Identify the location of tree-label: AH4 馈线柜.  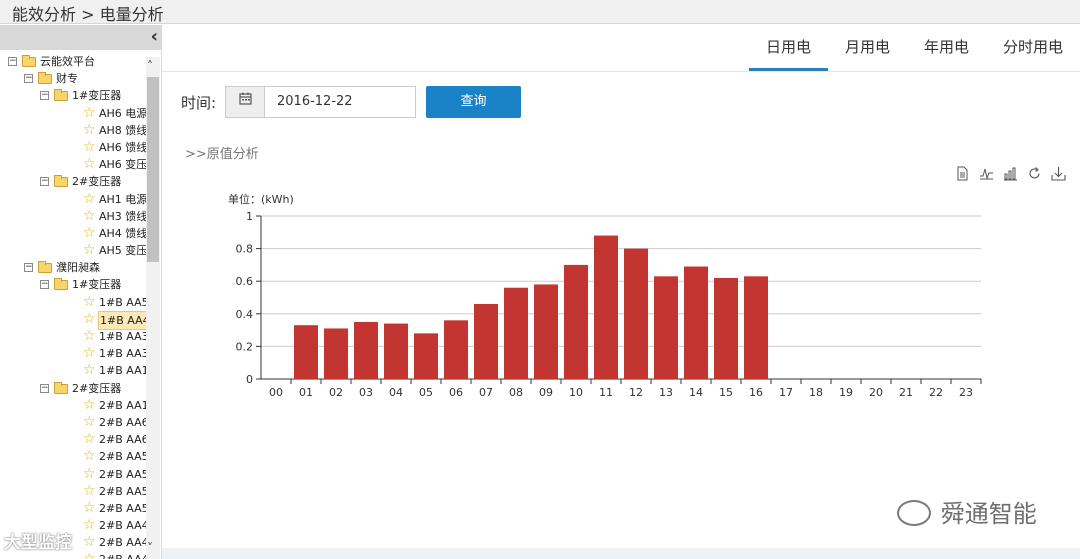
(123, 233).